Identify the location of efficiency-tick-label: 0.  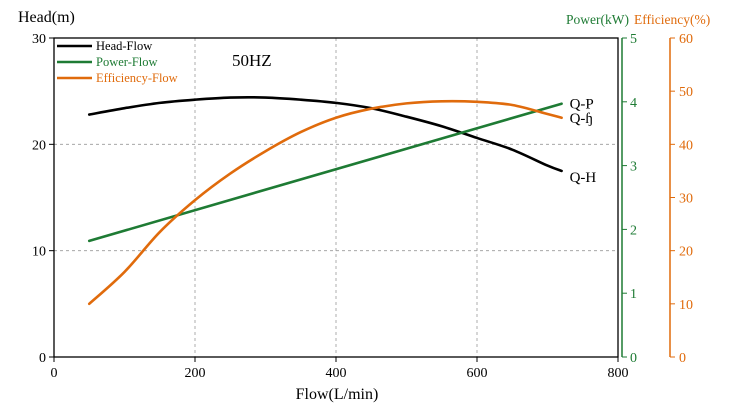
(682, 358).